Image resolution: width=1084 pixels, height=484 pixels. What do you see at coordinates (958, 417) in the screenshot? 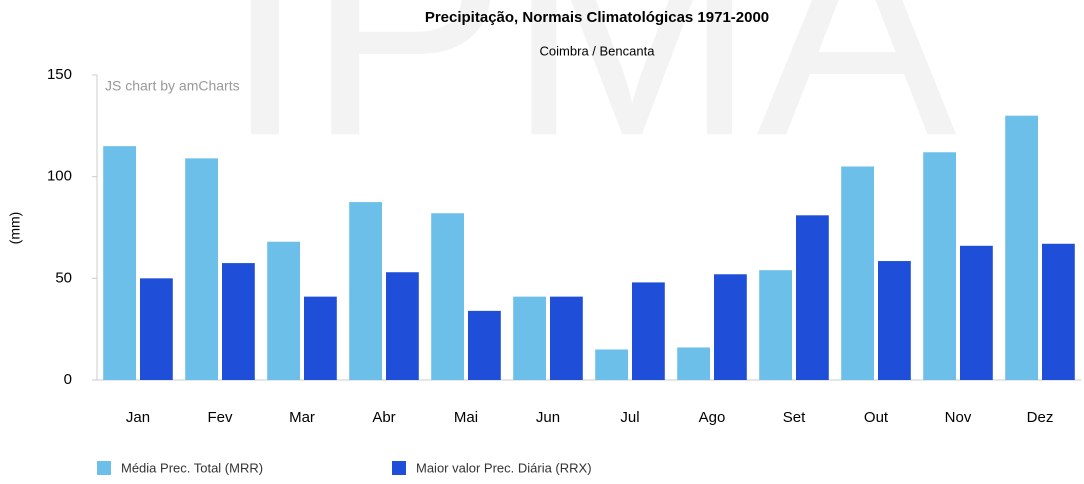
I see `x-tick-label: Nov` at bounding box center [958, 417].